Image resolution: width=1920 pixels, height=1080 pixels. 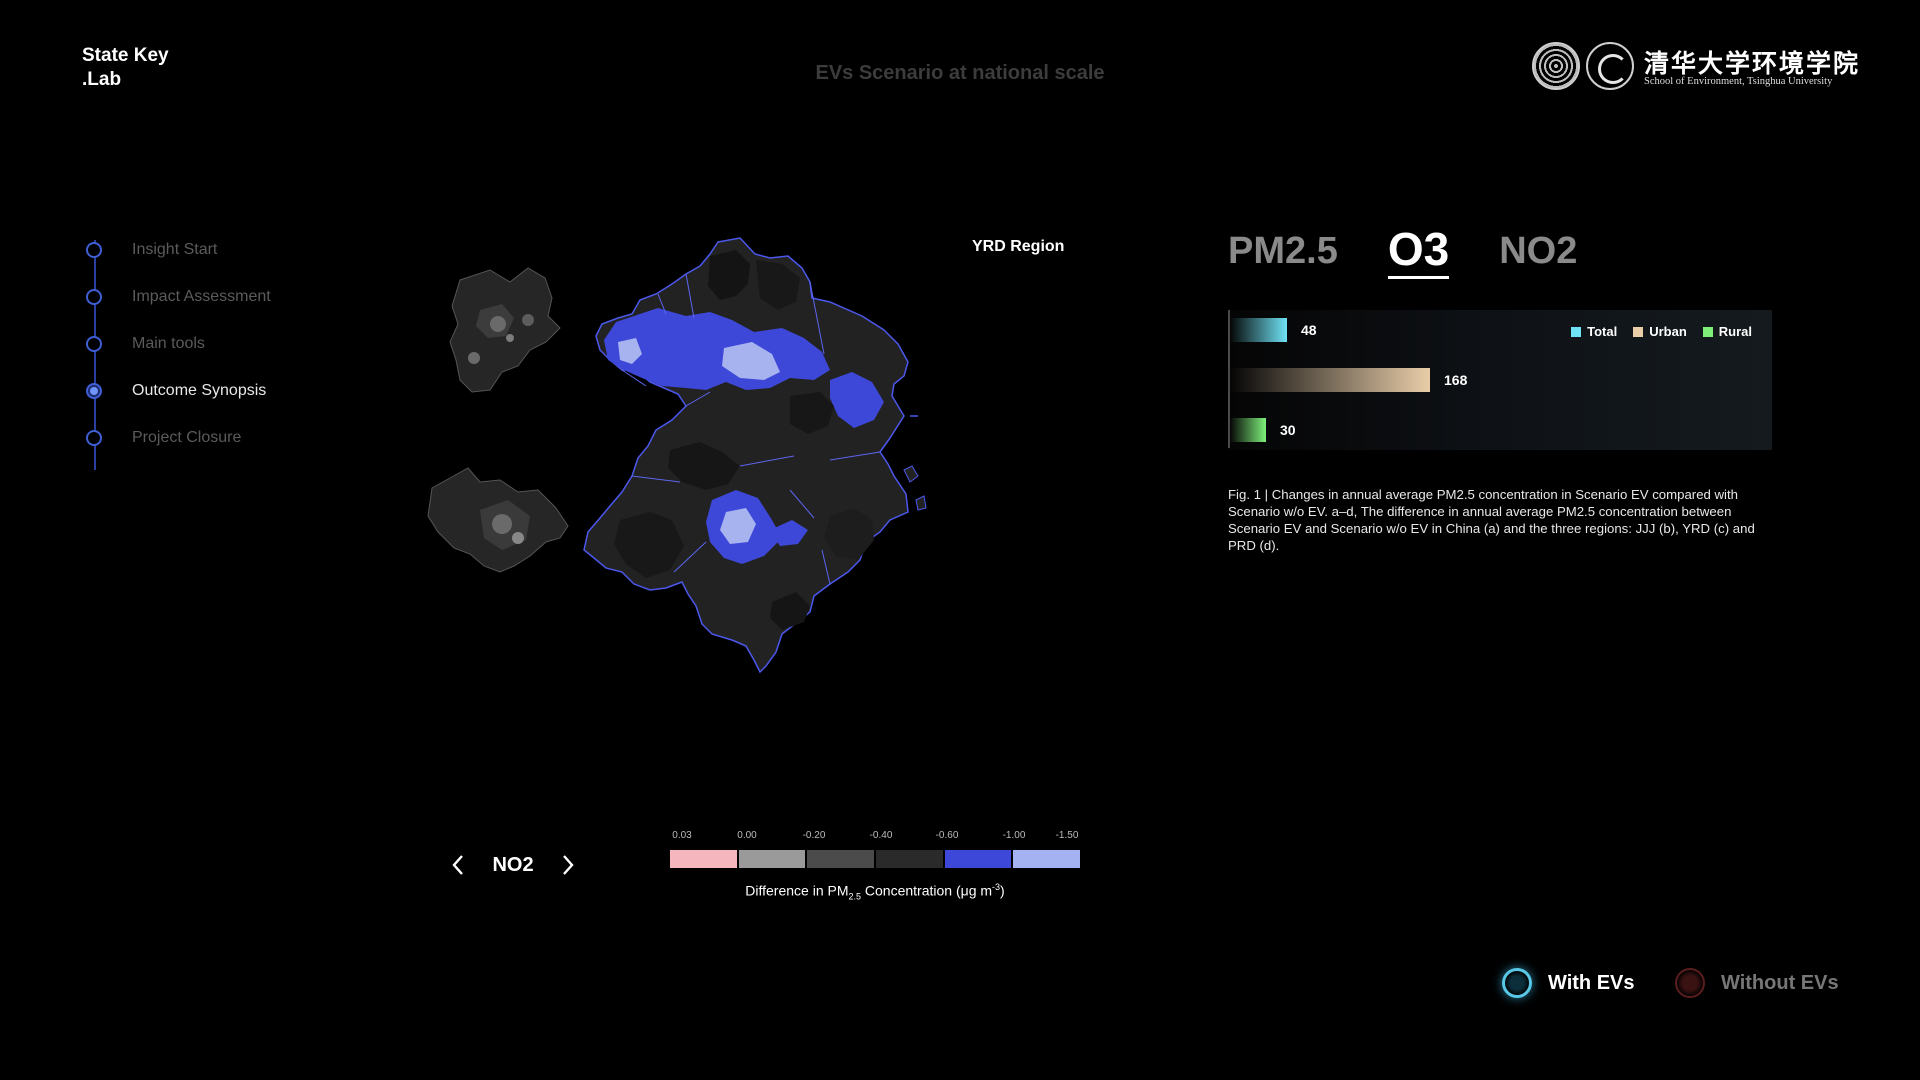 What do you see at coordinates (168, 343) in the screenshot?
I see `timeline-step-label: Main tools` at bounding box center [168, 343].